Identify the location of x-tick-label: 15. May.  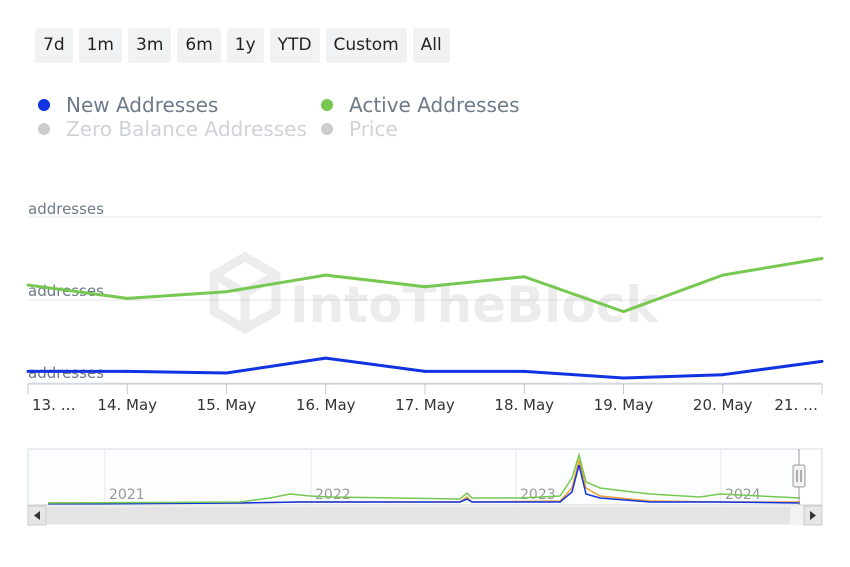
(227, 405).